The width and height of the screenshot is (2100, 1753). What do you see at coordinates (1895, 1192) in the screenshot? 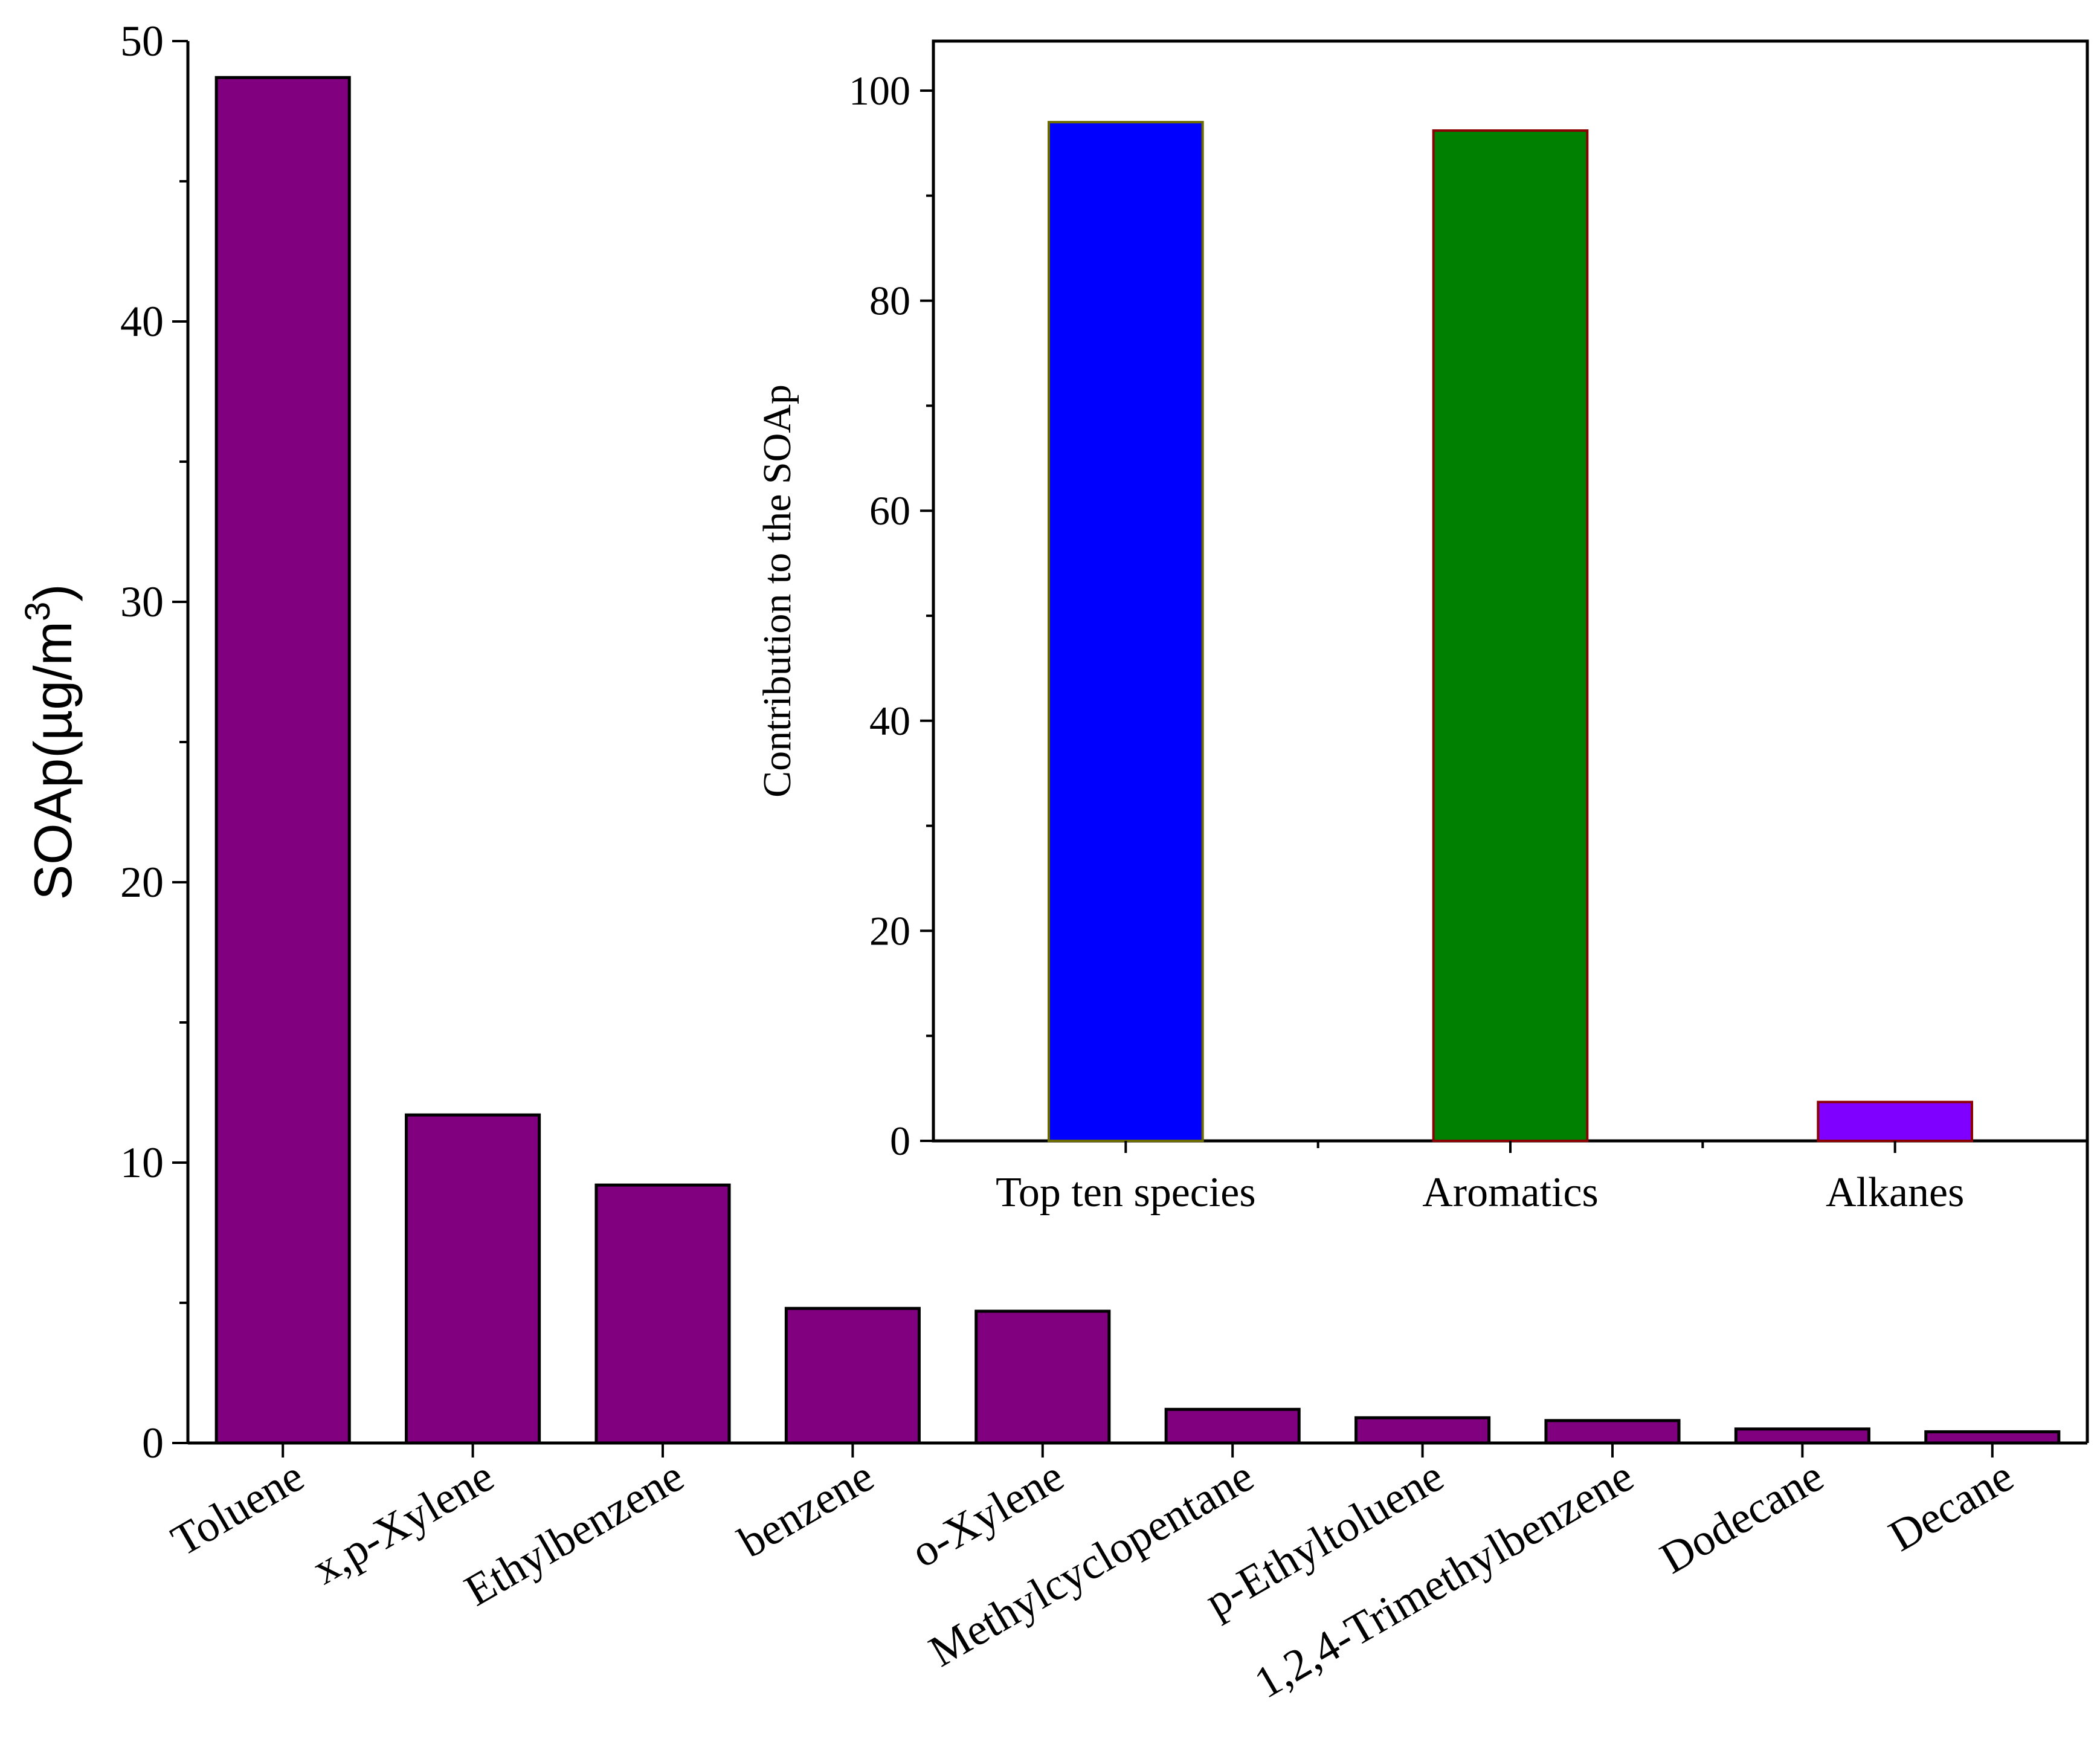
I see `inset-x-tick-label: Alkanes` at bounding box center [1895, 1192].